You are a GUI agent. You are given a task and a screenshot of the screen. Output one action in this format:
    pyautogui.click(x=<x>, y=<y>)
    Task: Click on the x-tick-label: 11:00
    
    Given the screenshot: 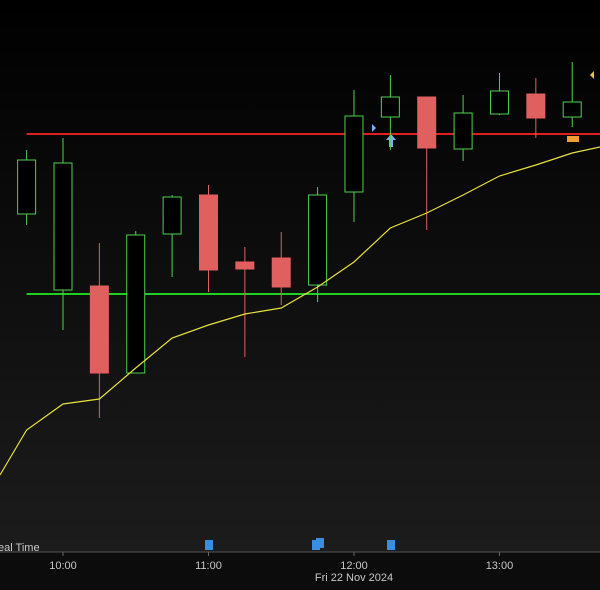 What is the action you would take?
    pyautogui.click(x=208, y=566)
    